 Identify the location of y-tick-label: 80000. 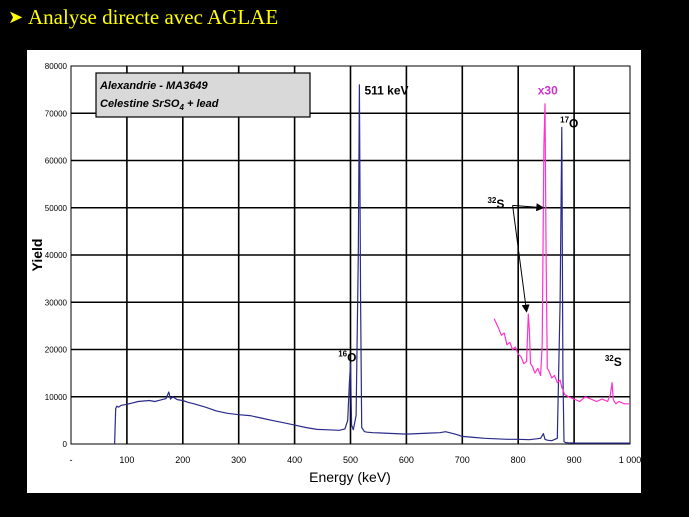
(56, 66).